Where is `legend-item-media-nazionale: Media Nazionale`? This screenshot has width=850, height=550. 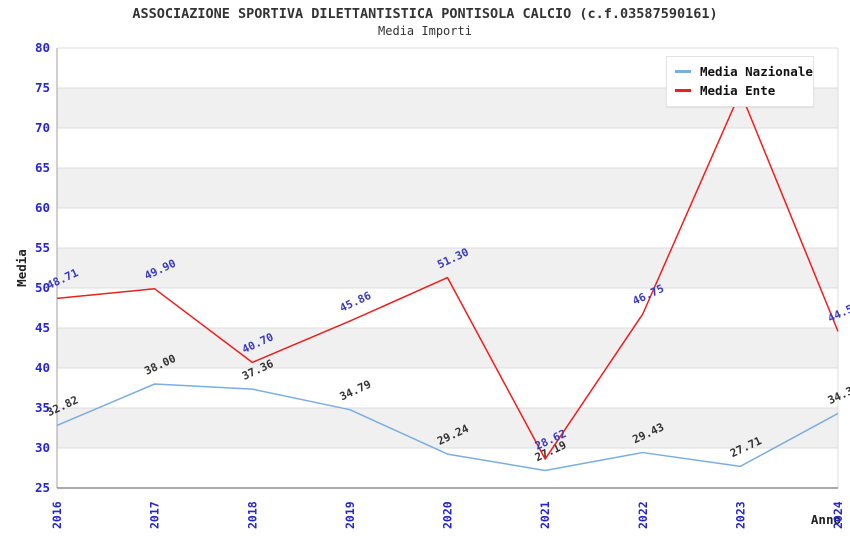
legend-item-media-nazionale: Media Nazionale is located at coordinates (744, 71).